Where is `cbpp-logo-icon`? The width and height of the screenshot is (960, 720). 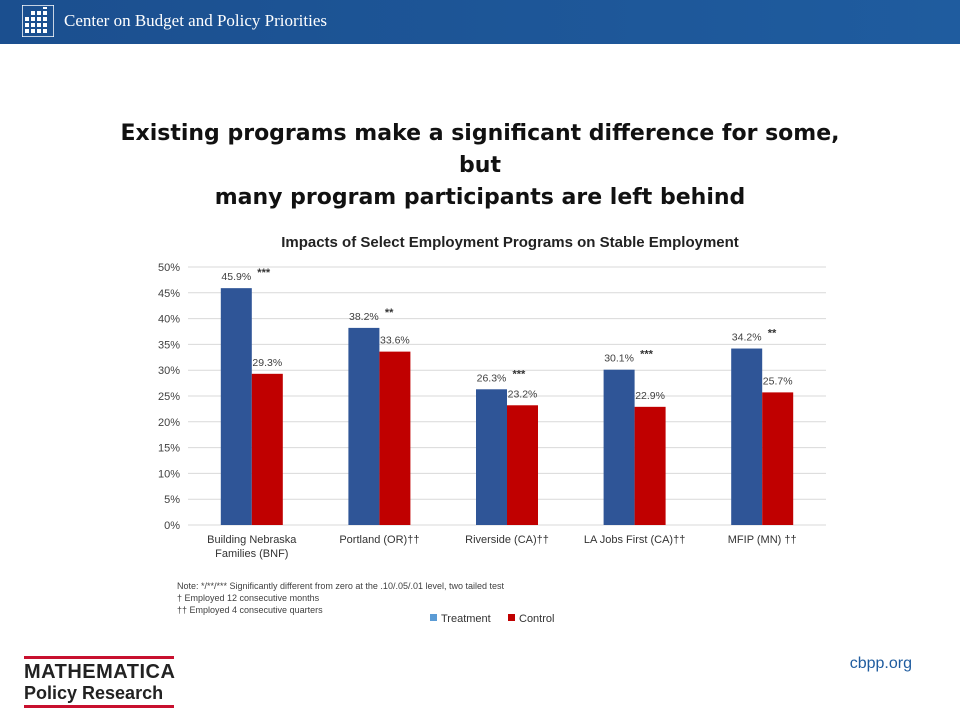 cbpp-logo-icon is located at coordinates (38, 21).